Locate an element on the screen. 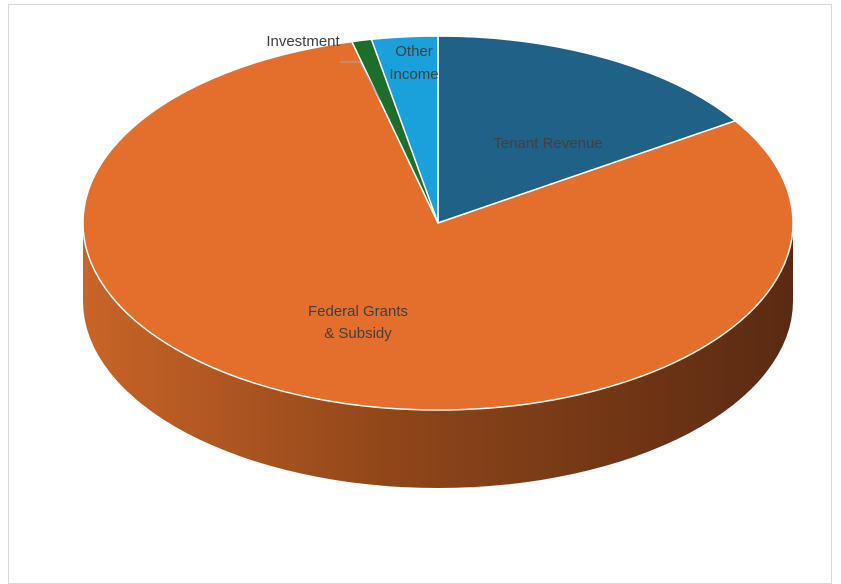 This screenshot has width=841, height=584. leader-lines is located at coordinates (360, 81).